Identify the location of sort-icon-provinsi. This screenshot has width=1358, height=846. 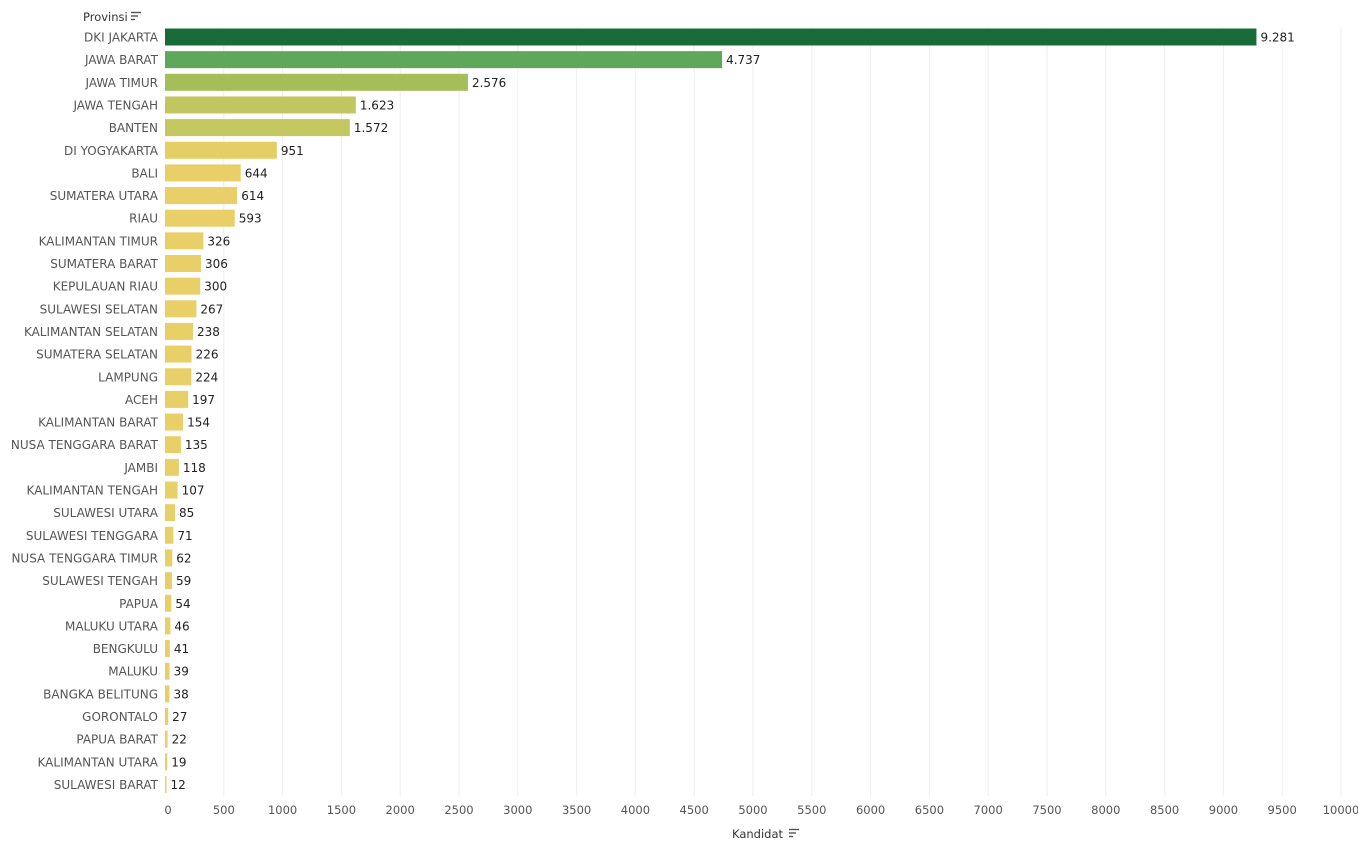
(136, 16).